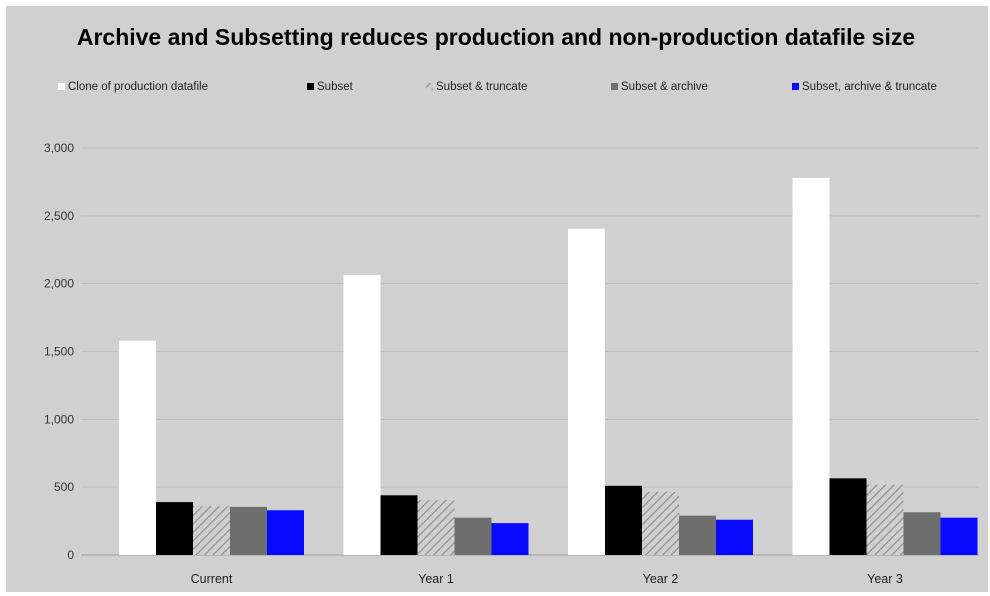 This screenshot has height=596, width=990. I want to click on y-axis: 0 500 1,000 1,500 2,000 2,500 3,000, so click(59, 351).